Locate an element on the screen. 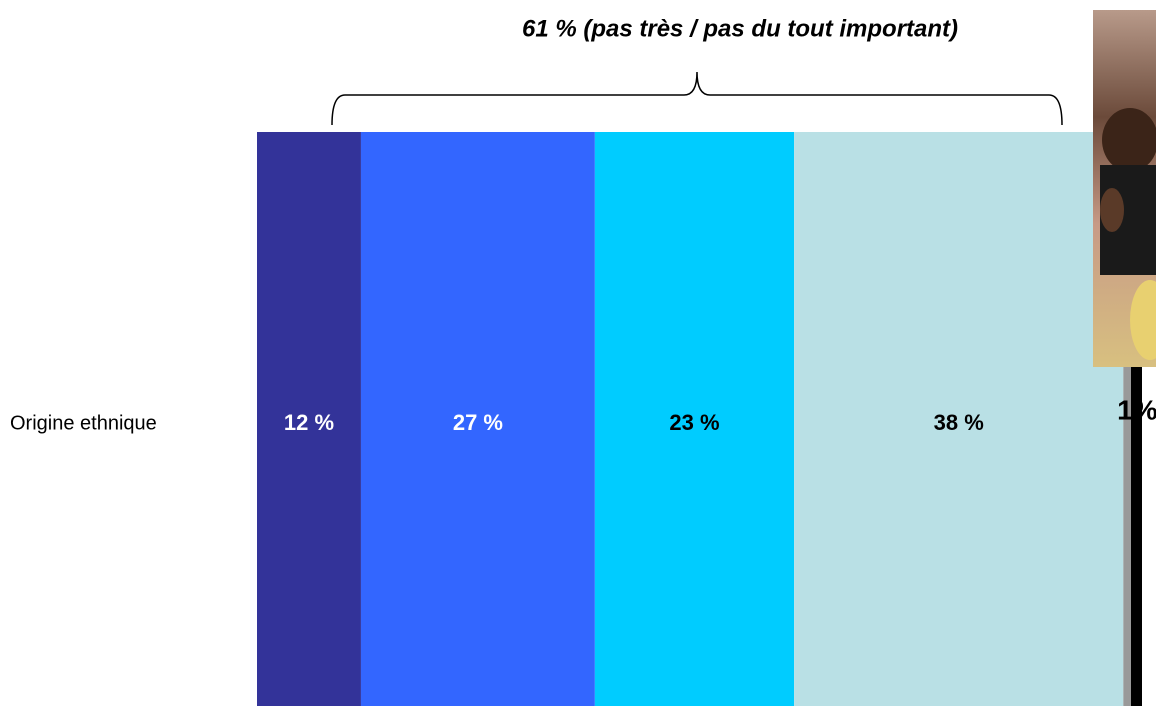  annotation: 61 % (pas très / pas du tout important) is located at coordinates (740, 28).